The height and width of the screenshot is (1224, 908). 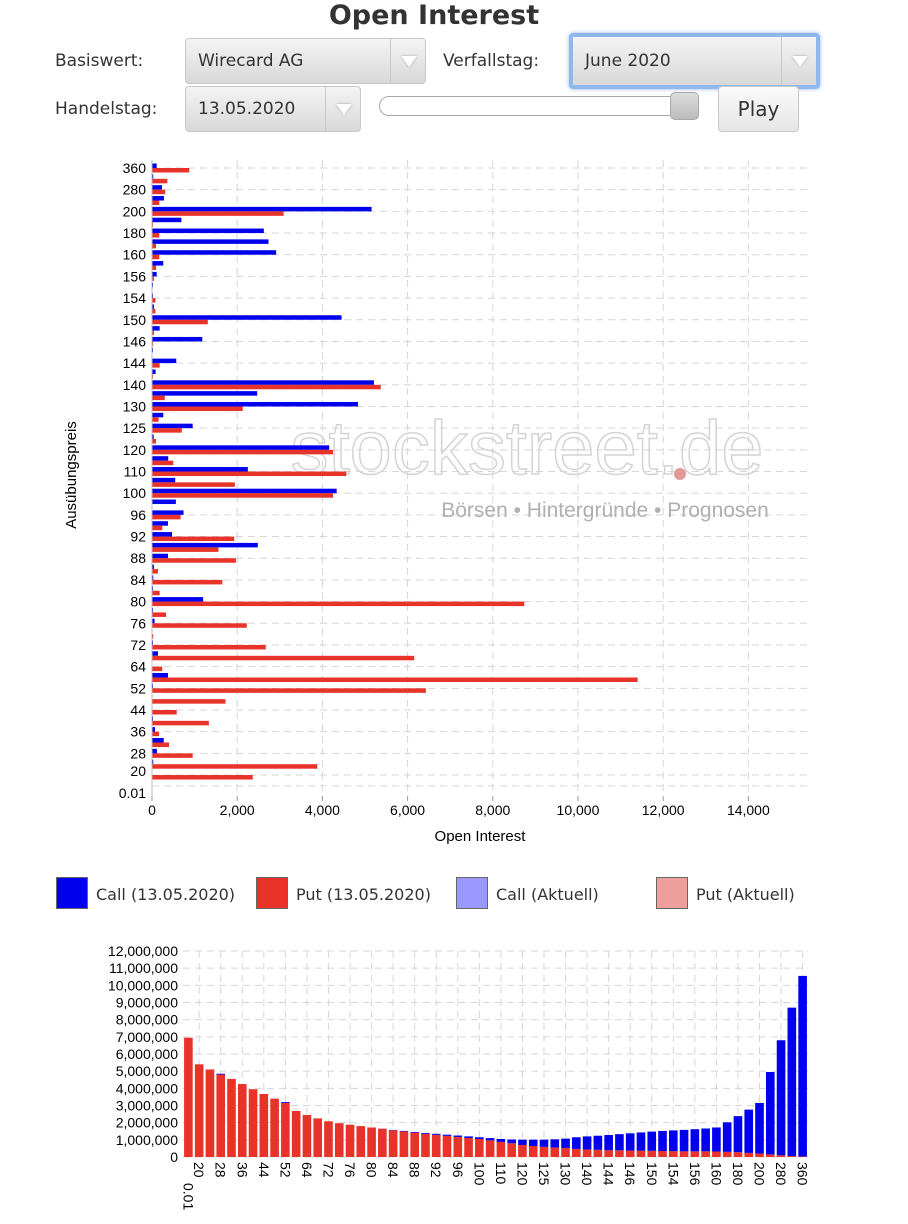 I want to click on x-tick-label: 52, so click(x=285, y=1170).